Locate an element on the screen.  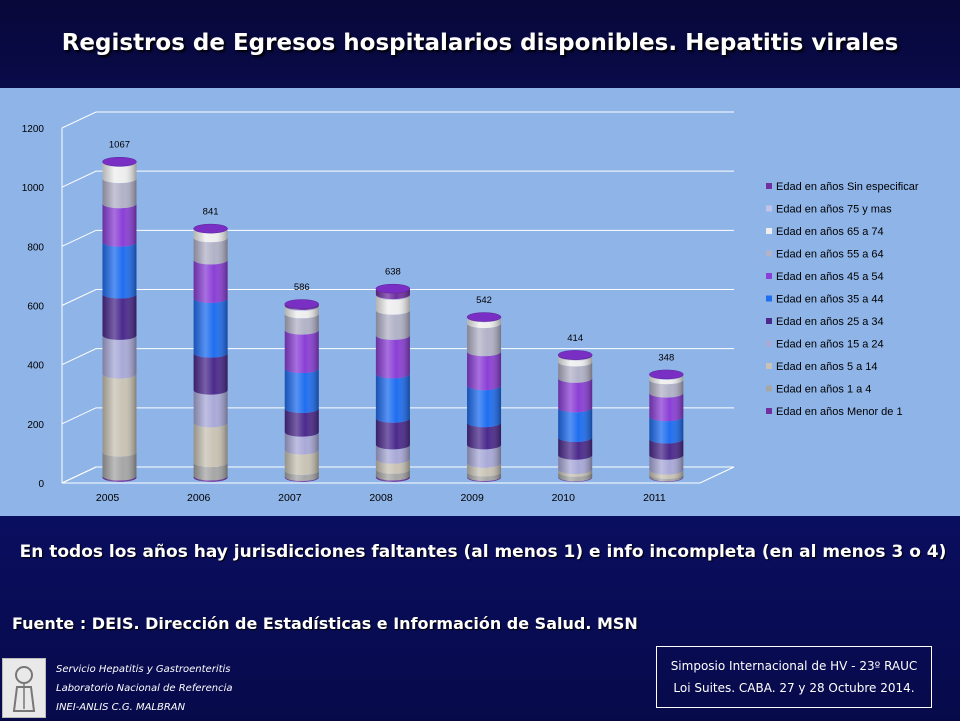
legend-label: Edad en años 15 a 24 is located at coordinates (830, 345).